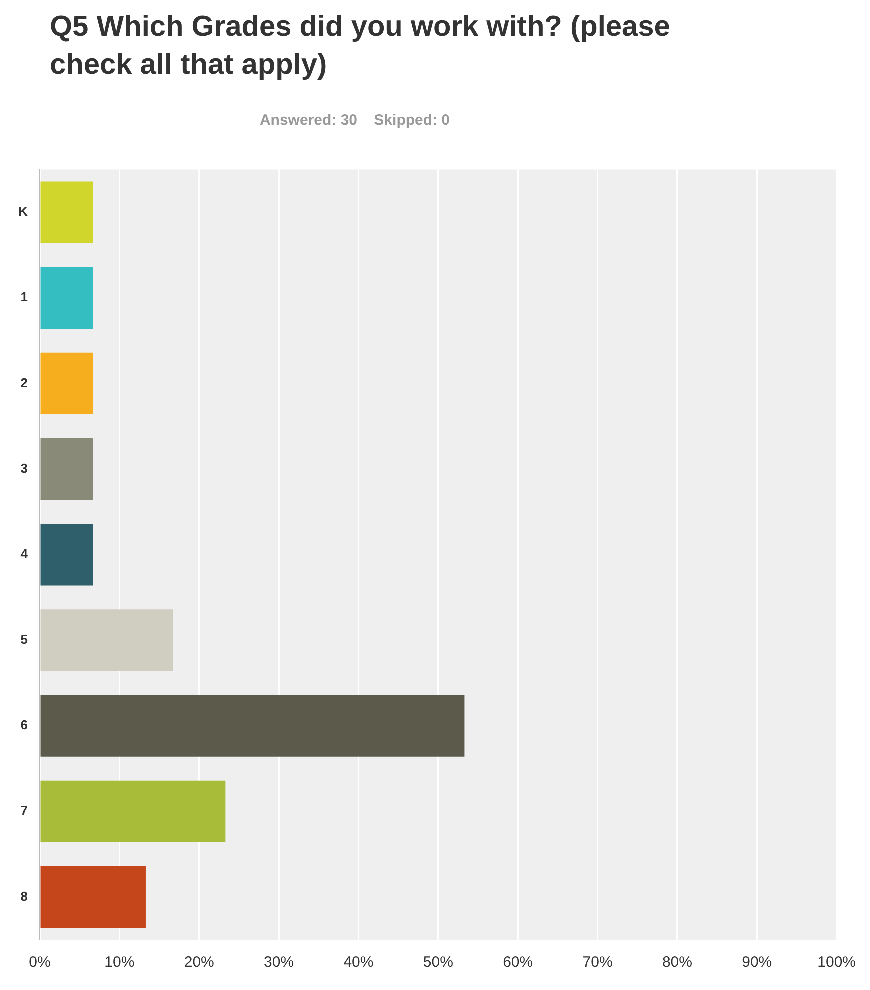  I want to click on y-tick-label: 1, so click(24, 297).